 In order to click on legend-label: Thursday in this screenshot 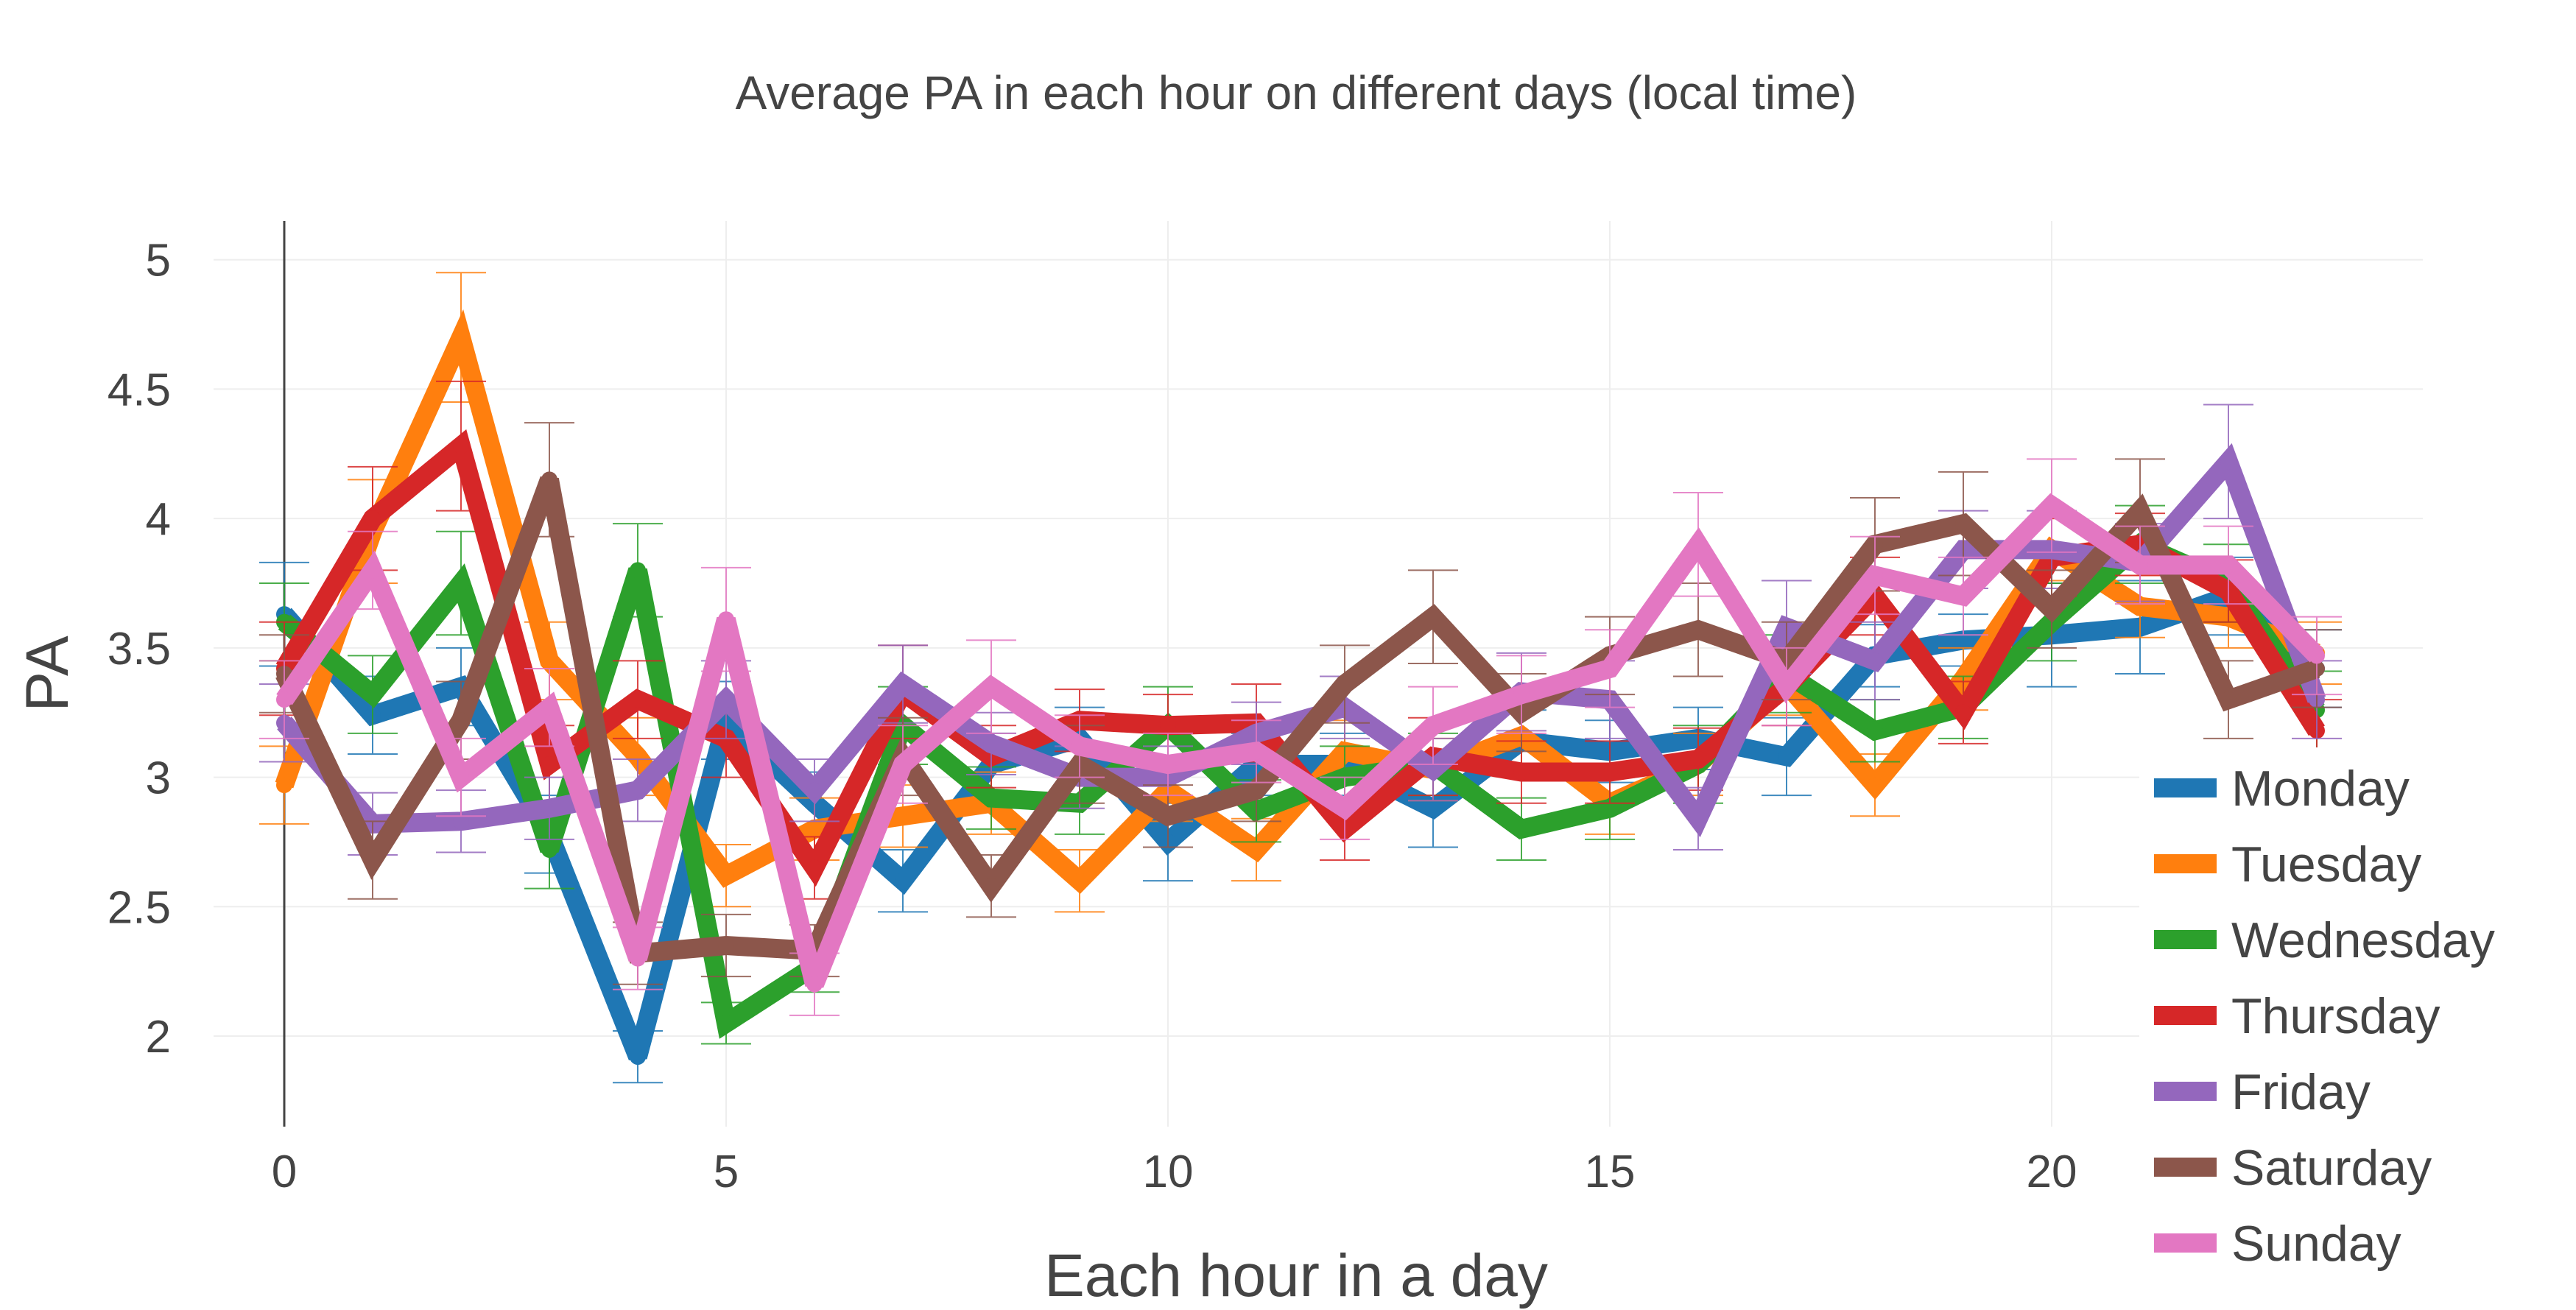, I will do `click(2335, 1016)`.